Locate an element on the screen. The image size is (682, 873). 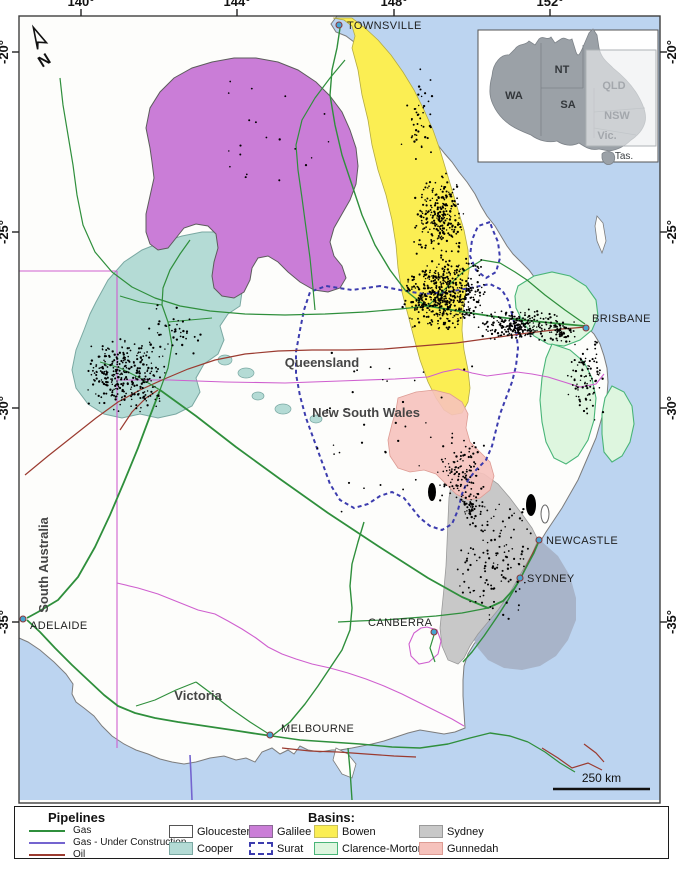
map-label: SYDNEY is located at coordinates (551, 579).